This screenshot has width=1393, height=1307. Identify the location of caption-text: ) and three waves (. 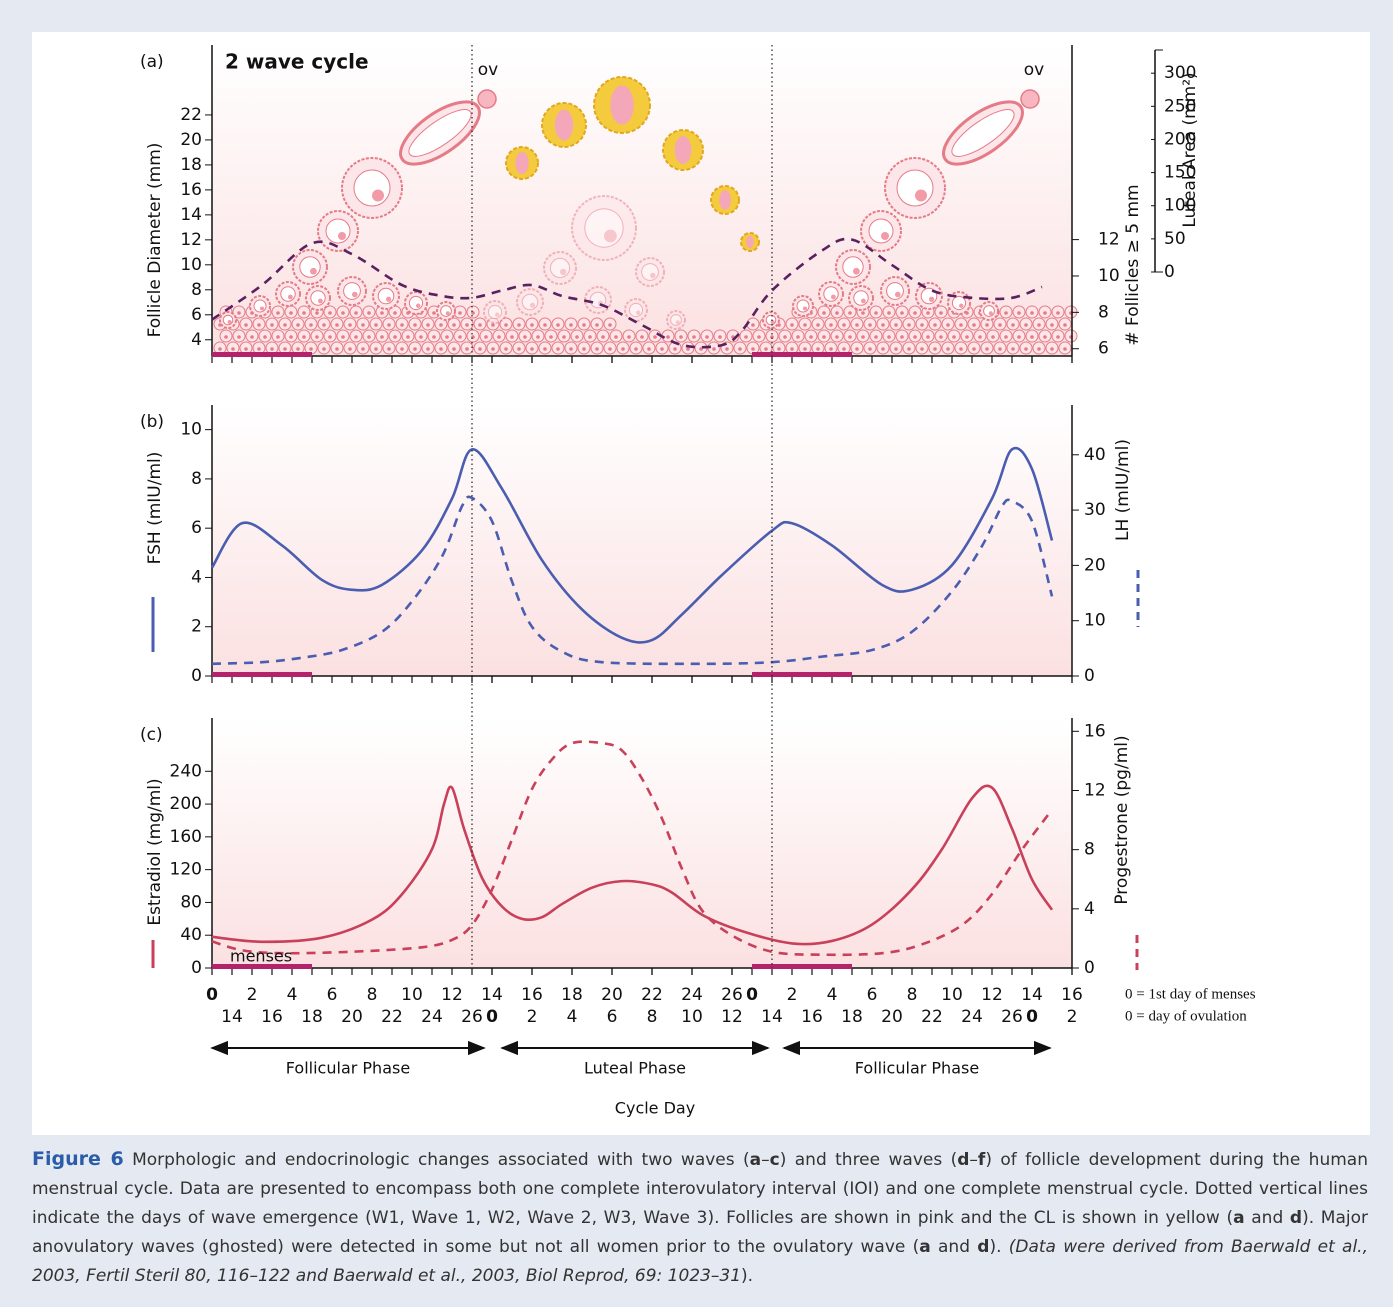
(868, 1160).